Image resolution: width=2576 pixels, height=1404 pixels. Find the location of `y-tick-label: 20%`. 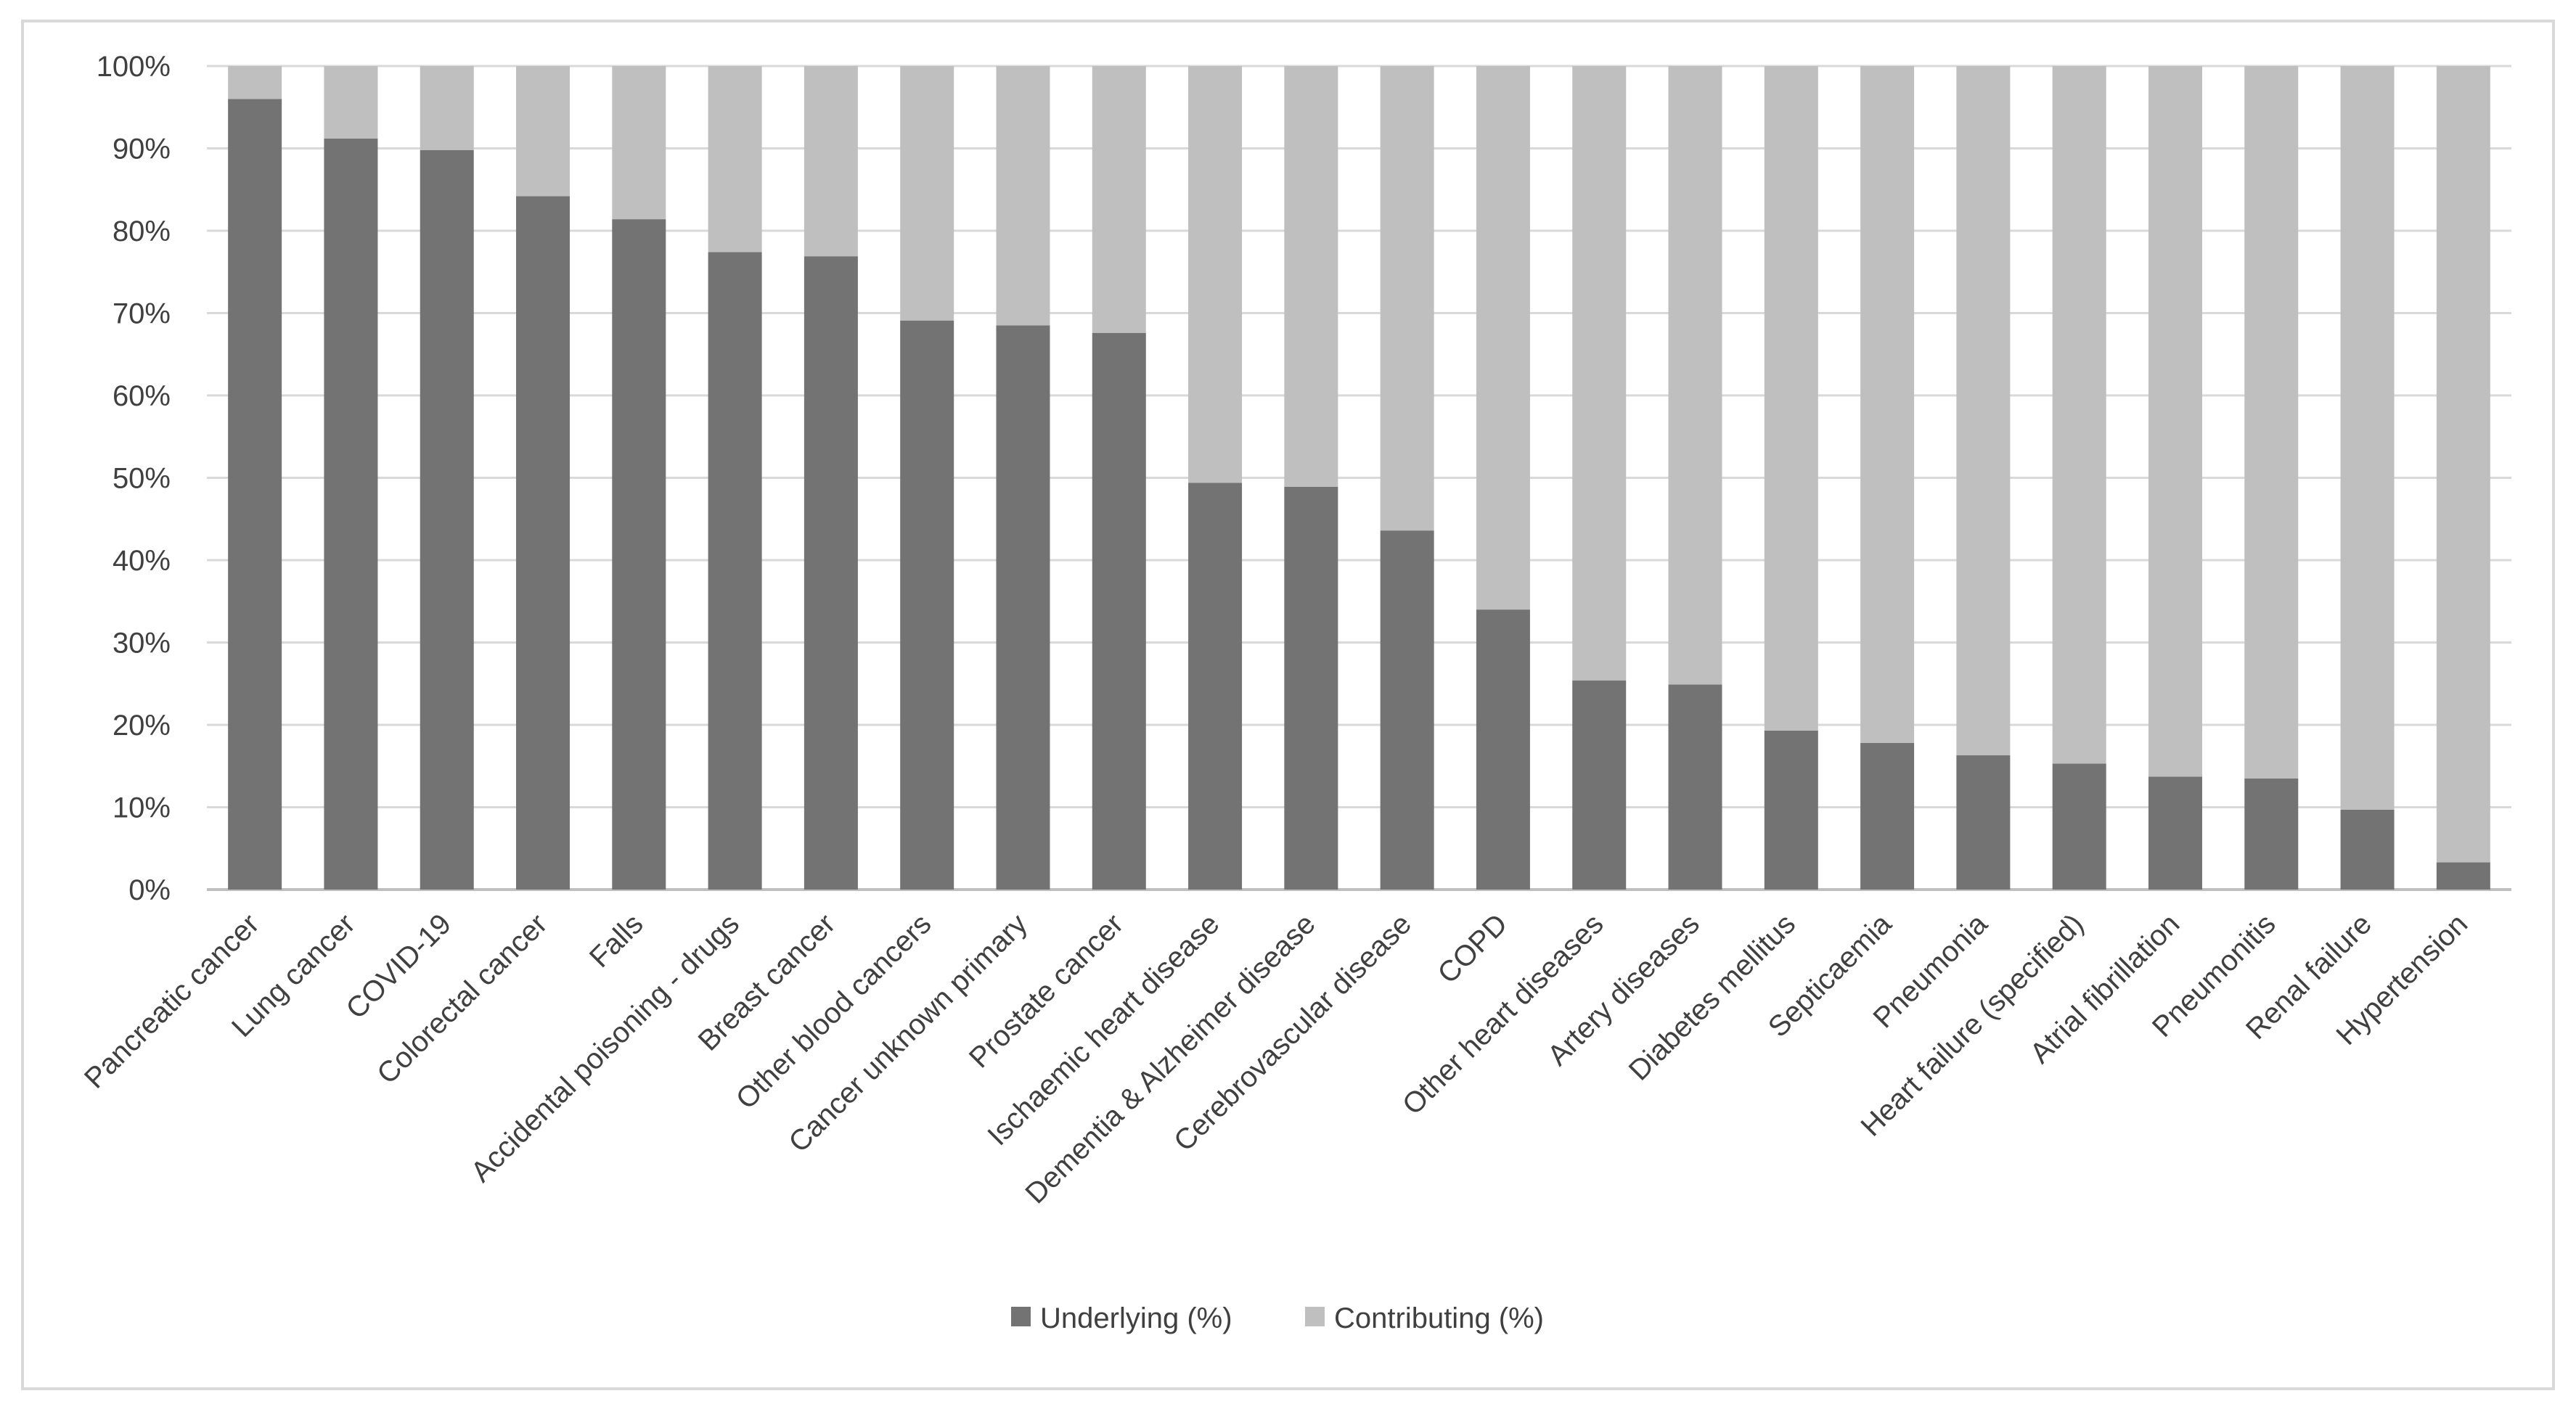

y-tick-label: 20% is located at coordinates (142, 726).